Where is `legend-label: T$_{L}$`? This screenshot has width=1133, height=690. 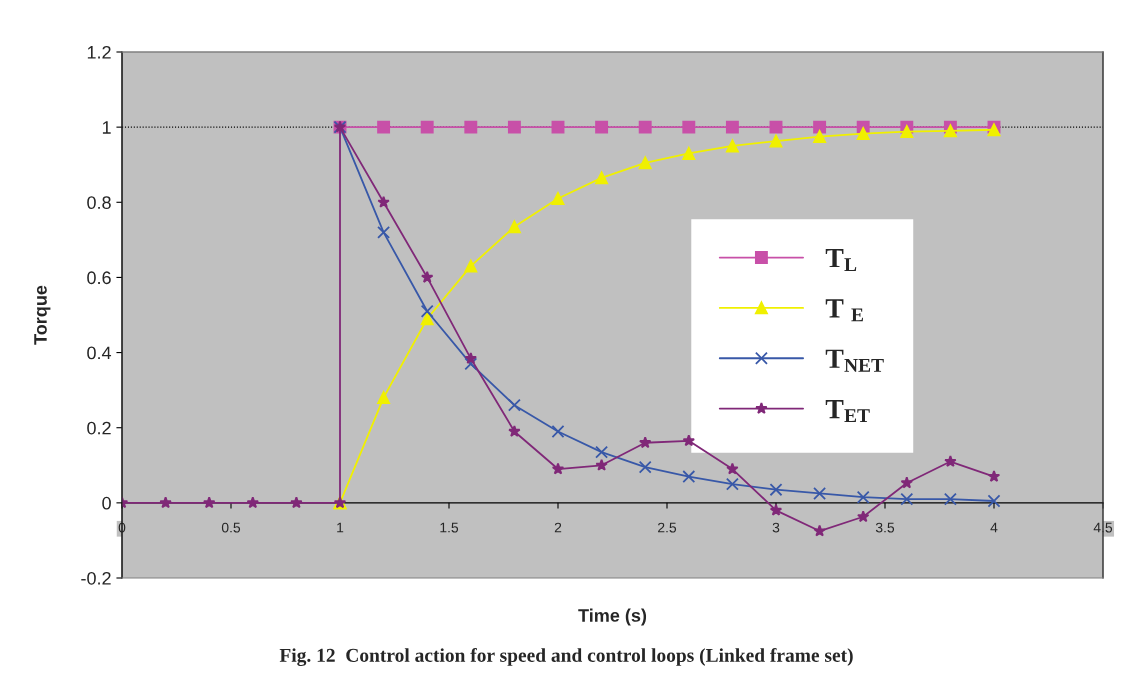 legend-label: T$_{L}$ is located at coordinates (841, 259).